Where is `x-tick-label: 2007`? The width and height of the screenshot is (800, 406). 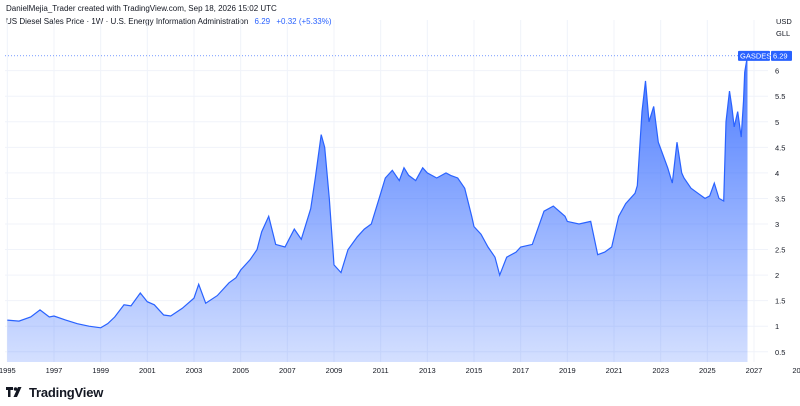 x-tick-label: 2007 is located at coordinates (287, 370).